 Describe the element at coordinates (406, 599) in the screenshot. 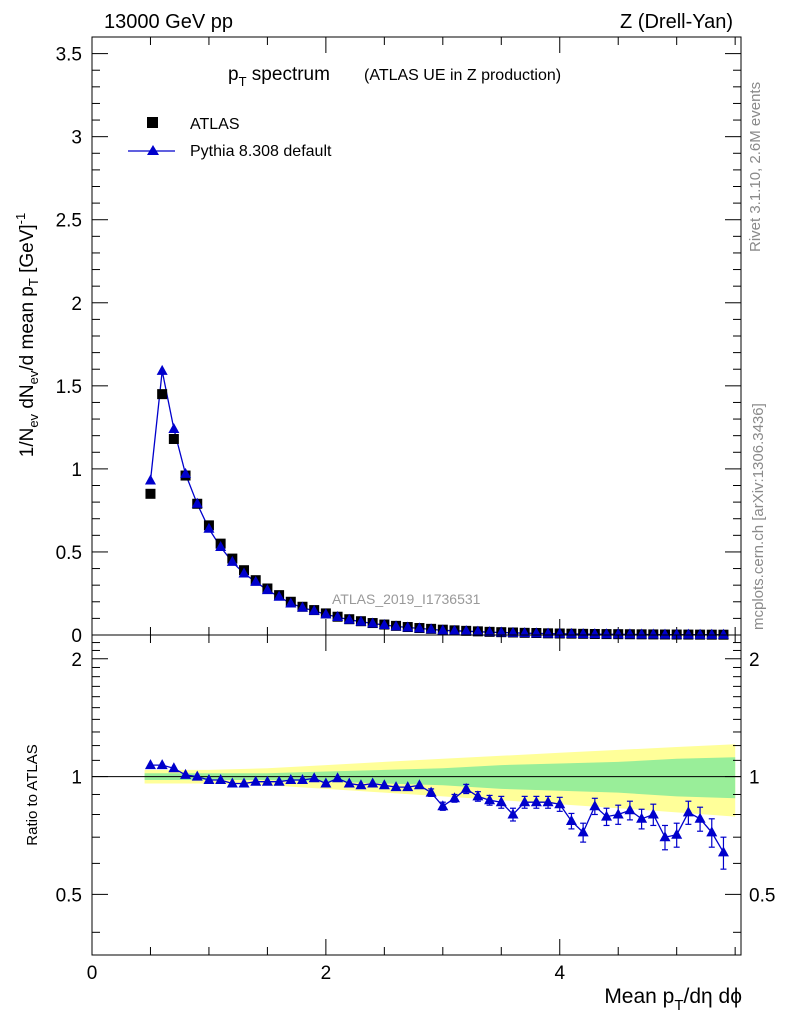

I see `analysis-watermark: ATLAS_2019_I1736531` at that location.